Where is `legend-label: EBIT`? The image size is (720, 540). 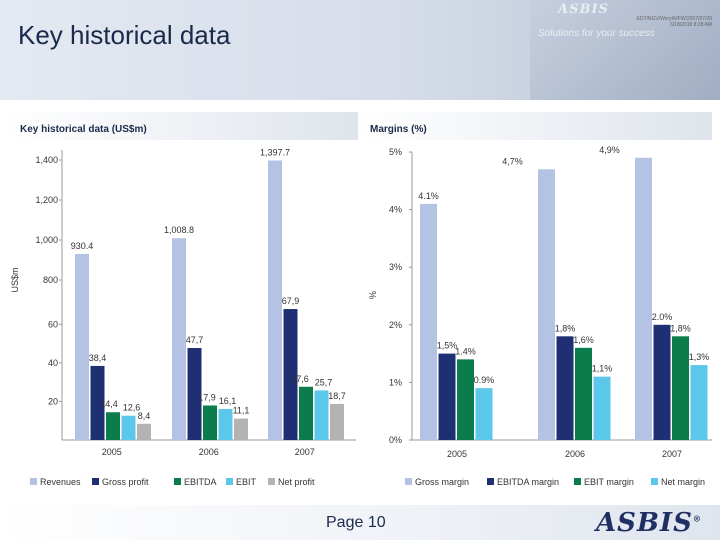
legend-label: EBIT is located at coordinates (246, 482).